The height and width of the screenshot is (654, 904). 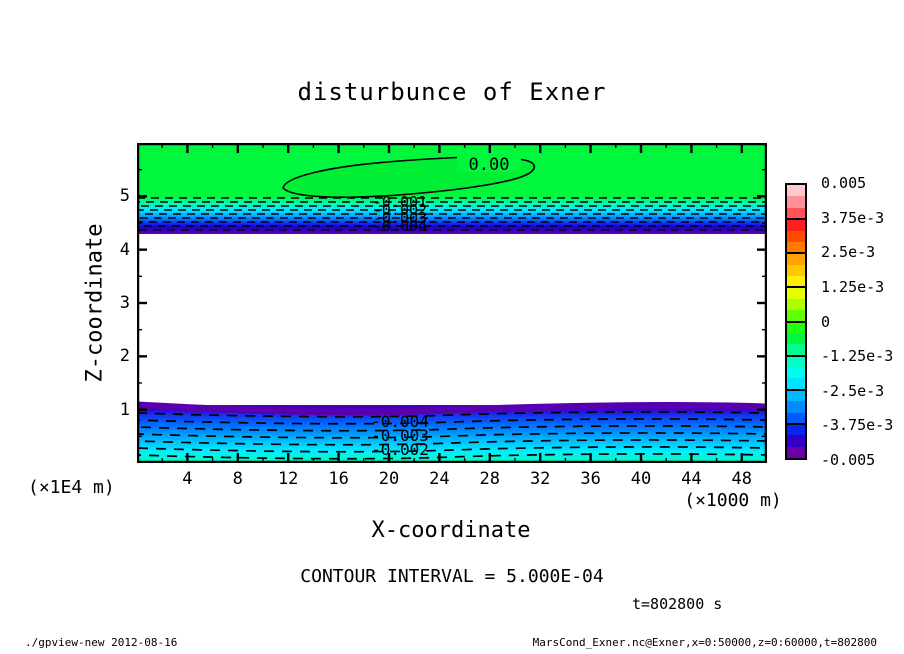 What do you see at coordinates (853, 217) in the screenshot?
I see `colorbar-label: 3.75e-3` at bounding box center [853, 217].